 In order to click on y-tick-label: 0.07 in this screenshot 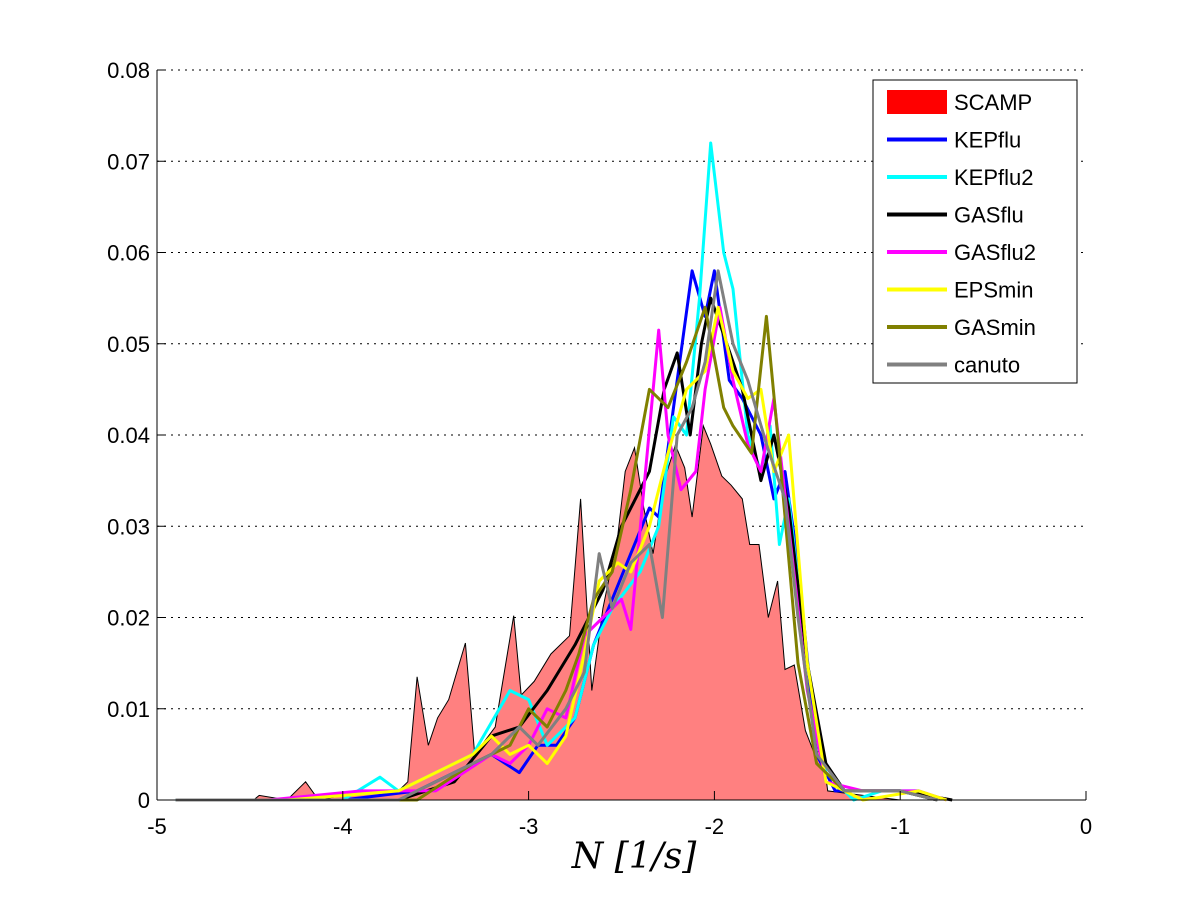, I will do `click(128, 161)`.